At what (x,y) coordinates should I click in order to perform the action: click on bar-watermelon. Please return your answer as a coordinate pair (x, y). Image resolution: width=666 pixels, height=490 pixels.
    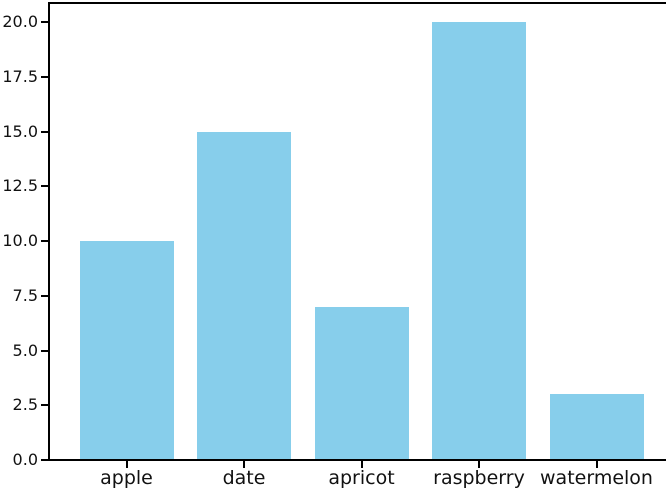
    Looking at the image, I should click on (596, 426).